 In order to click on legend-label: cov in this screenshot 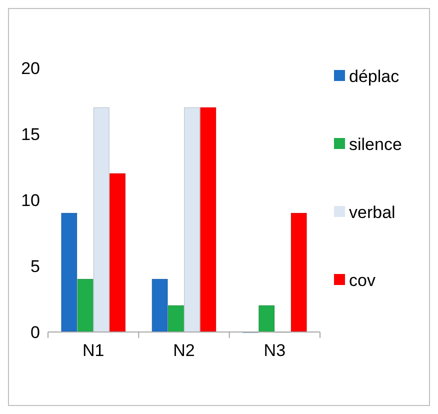, I will do `click(362, 280)`.